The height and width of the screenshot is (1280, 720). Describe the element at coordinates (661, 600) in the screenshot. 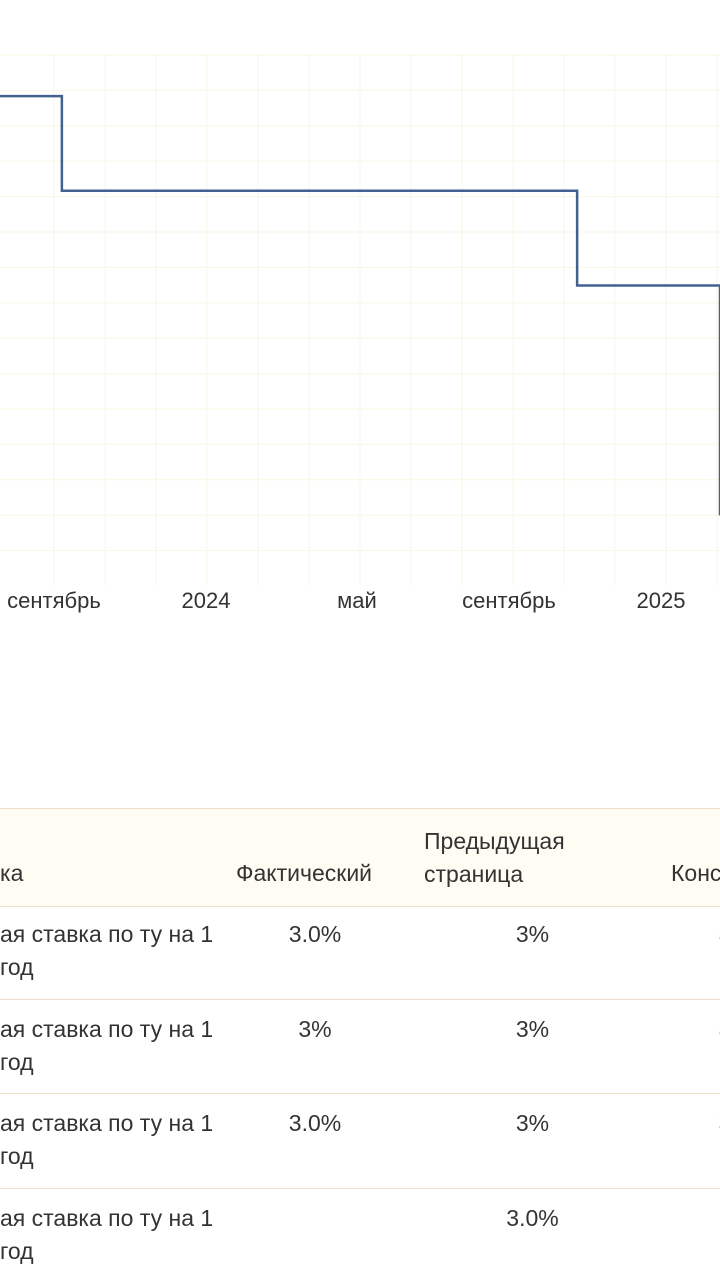

I see `x-tick-label: 2025` at that location.